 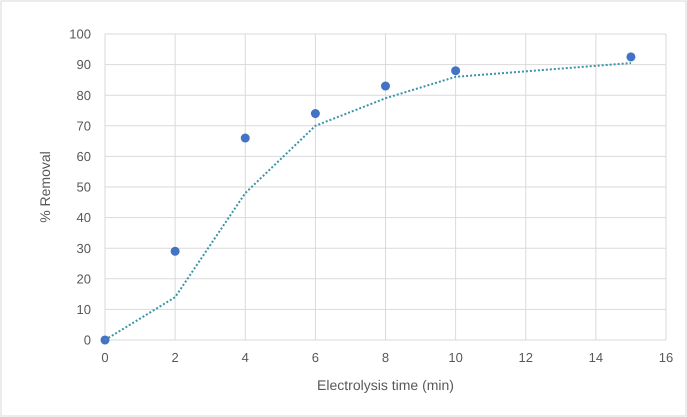 What do you see at coordinates (596, 357) in the screenshot?
I see `x-tick-label: 14` at bounding box center [596, 357].